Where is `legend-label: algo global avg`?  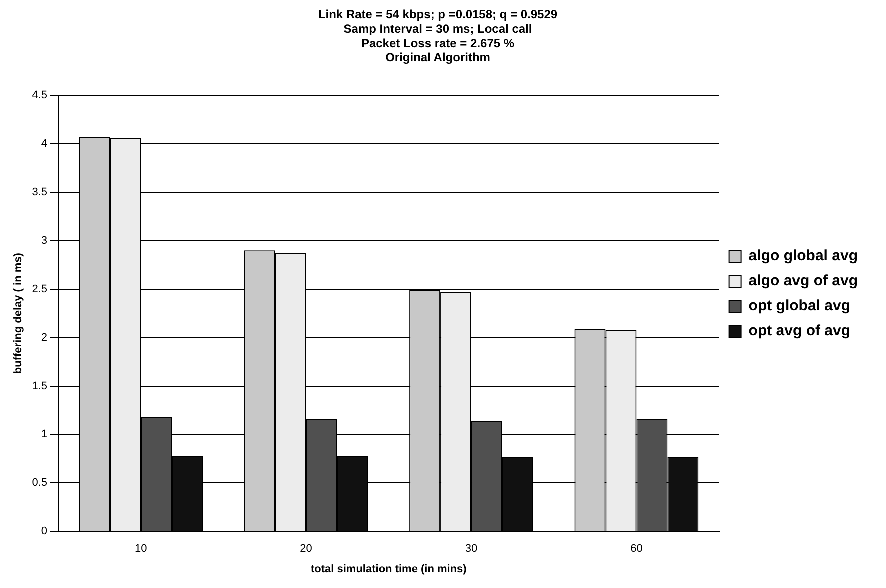
legend-label: algo global avg is located at coordinates (803, 256).